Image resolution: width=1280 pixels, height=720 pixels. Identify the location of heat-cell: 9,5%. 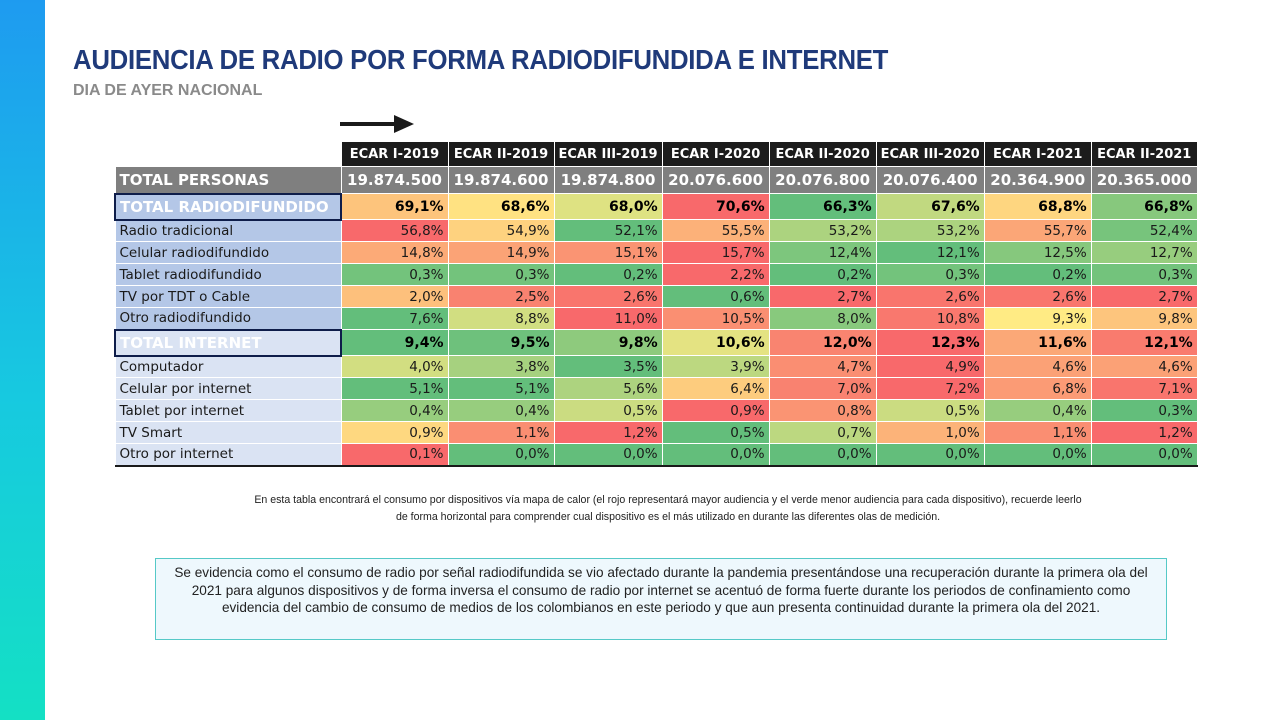
(501, 342).